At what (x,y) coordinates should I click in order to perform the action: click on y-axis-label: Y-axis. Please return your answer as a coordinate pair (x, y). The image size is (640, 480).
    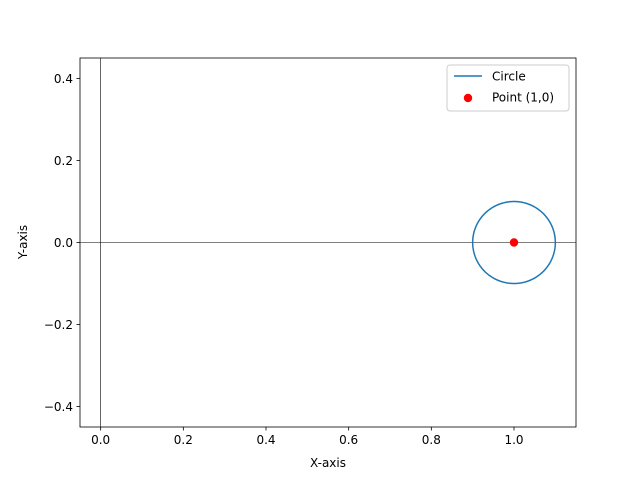
    Looking at the image, I should click on (23, 242).